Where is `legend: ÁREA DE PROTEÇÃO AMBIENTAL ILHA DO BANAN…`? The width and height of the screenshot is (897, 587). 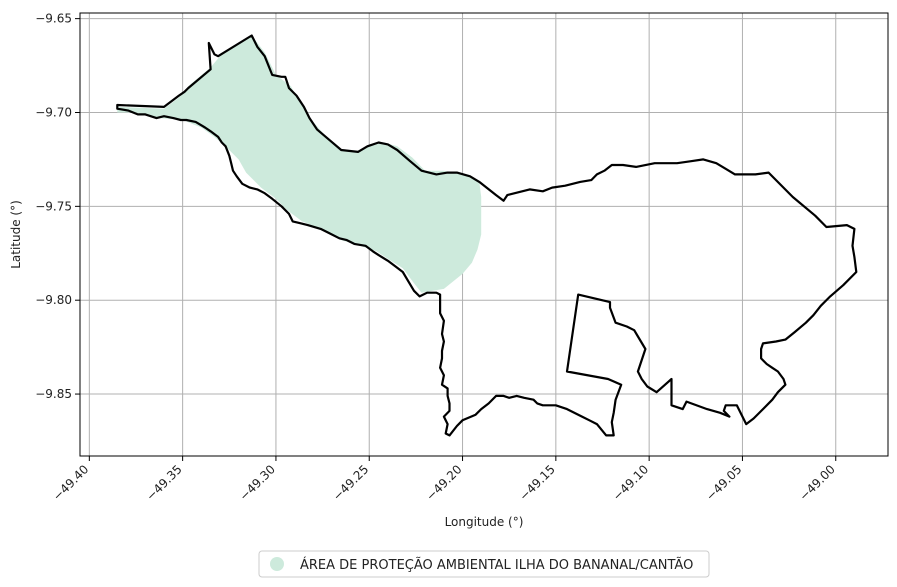 legend: ÁREA DE PROTEÇÃO AMBIENTAL ILHA DO BANAN… is located at coordinates (484, 564).